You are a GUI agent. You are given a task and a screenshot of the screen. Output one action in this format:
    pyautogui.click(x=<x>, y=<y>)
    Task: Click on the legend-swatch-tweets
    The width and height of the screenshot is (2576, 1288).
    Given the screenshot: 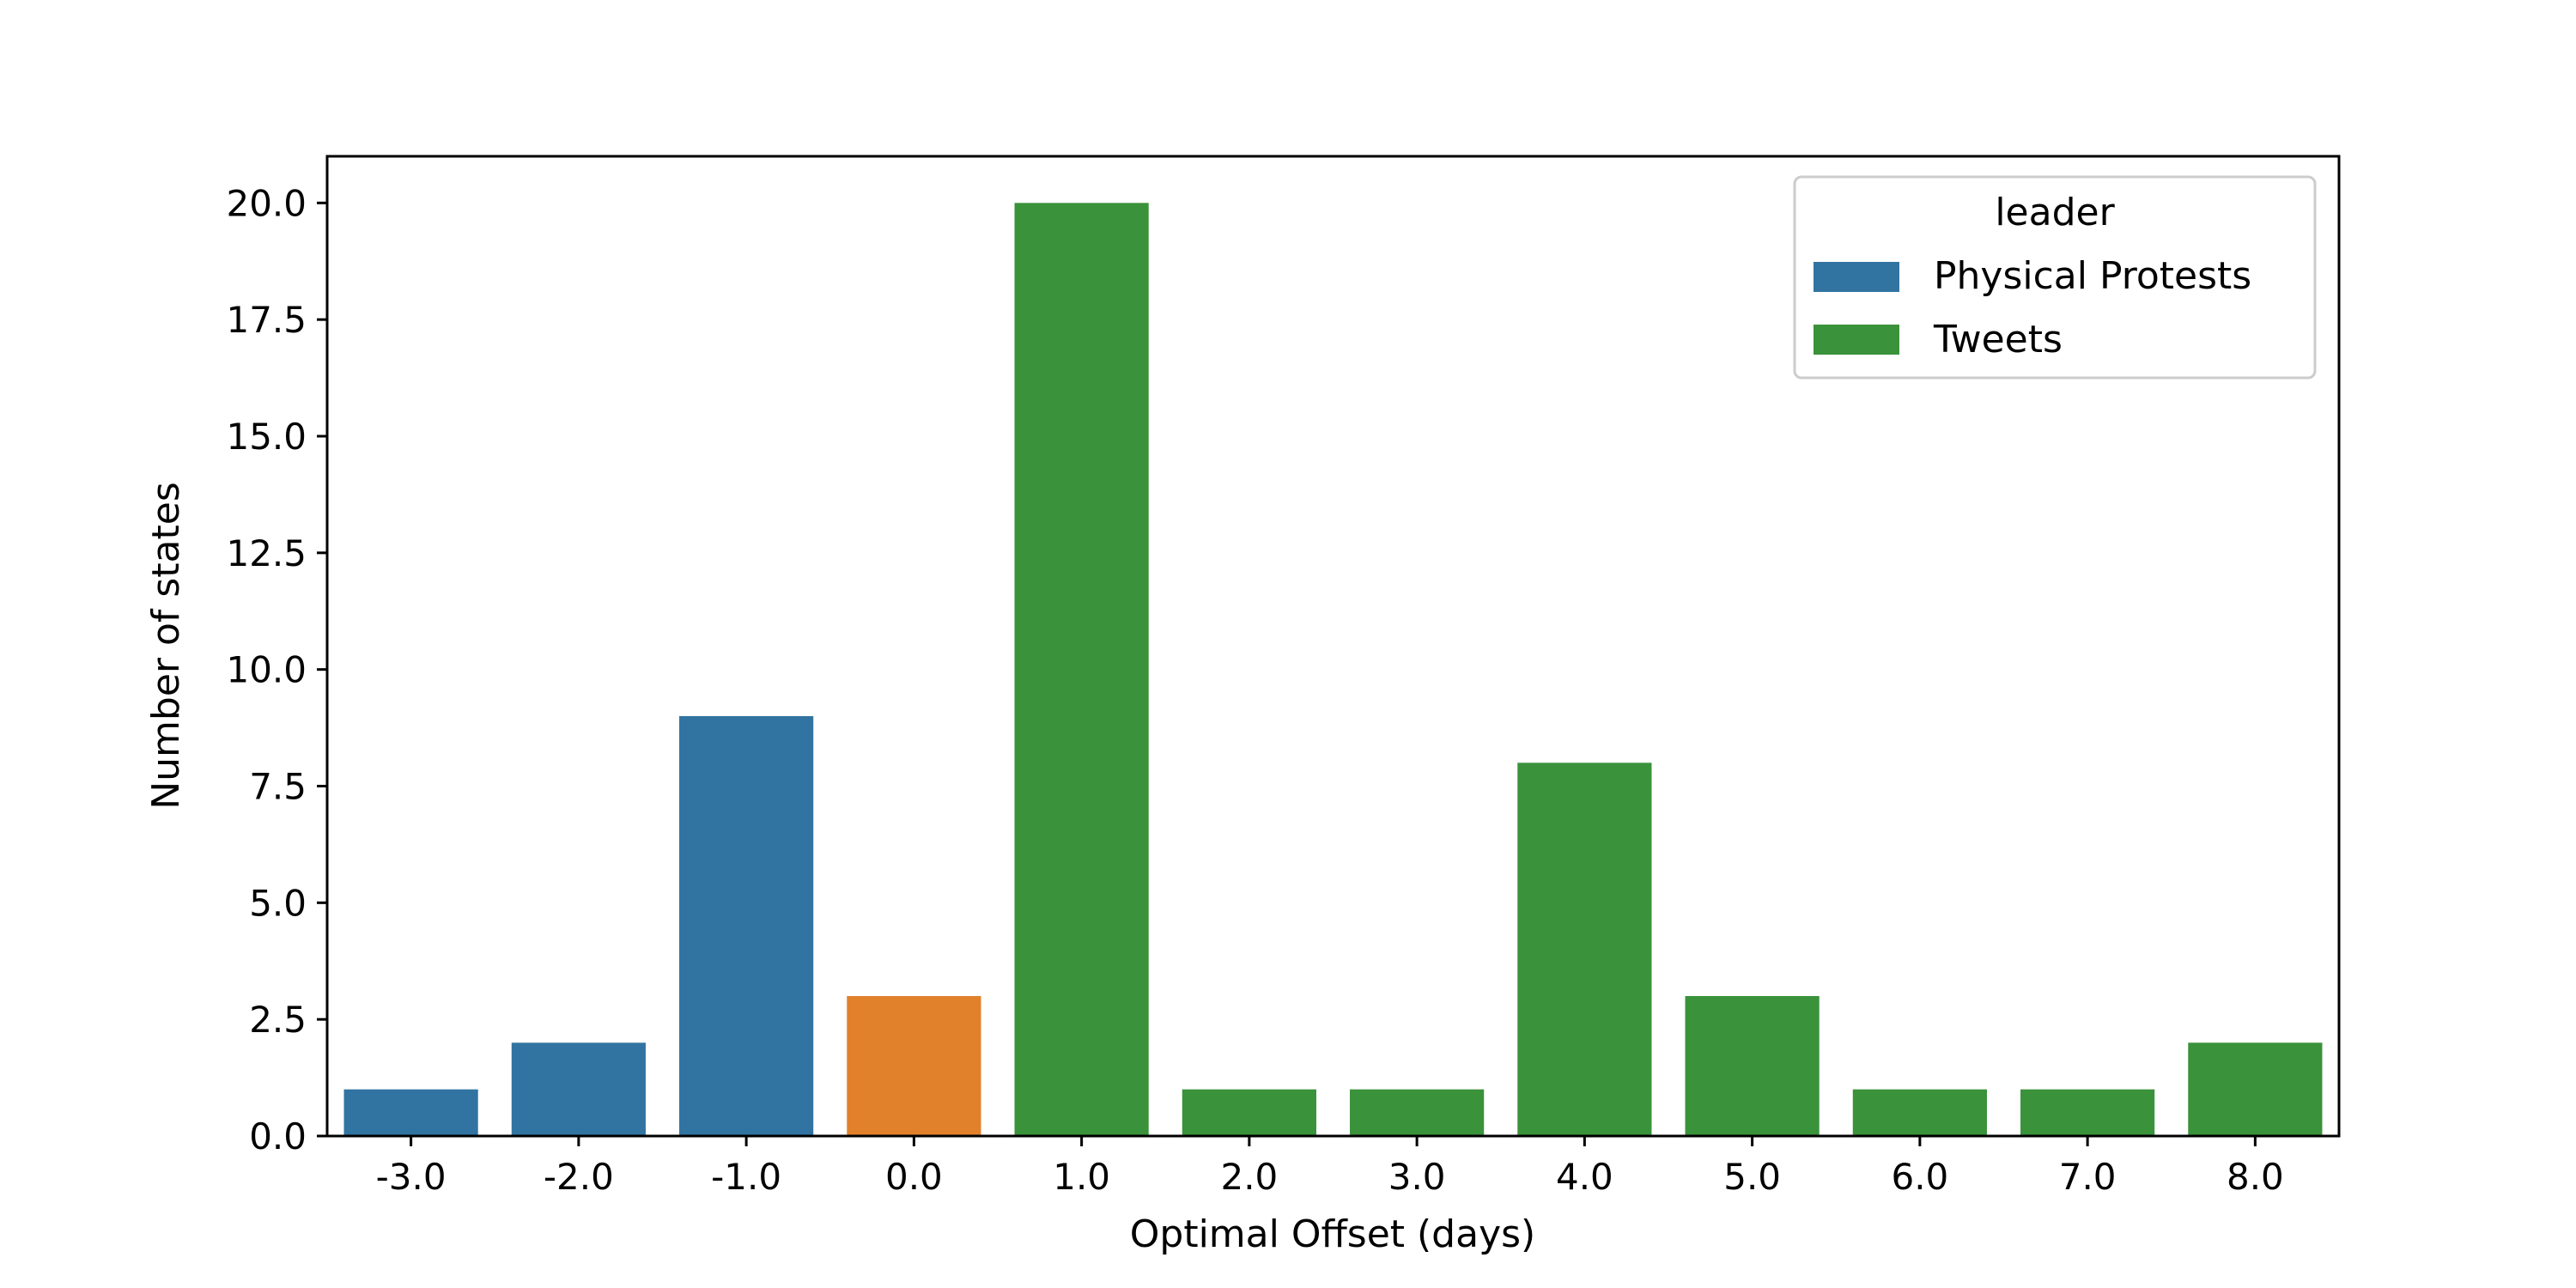 What is the action you would take?
    pyautogui.click(x=1857, y=340)
    